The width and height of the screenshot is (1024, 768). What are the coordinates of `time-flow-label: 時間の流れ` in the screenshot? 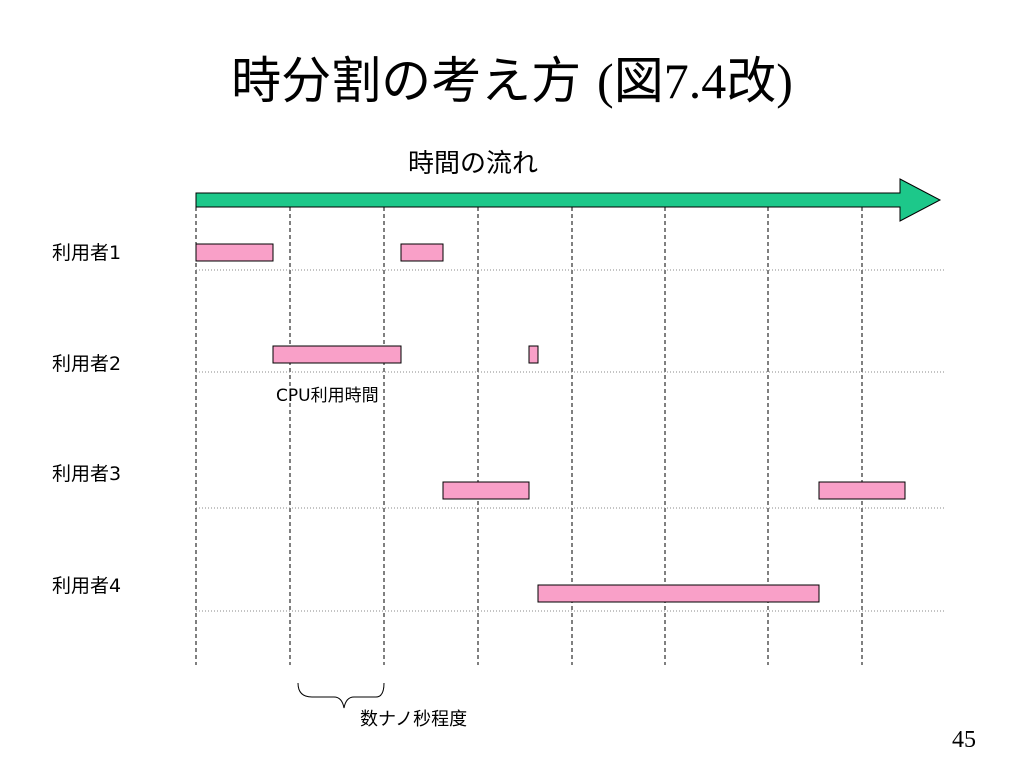 It's located at (472, 164).